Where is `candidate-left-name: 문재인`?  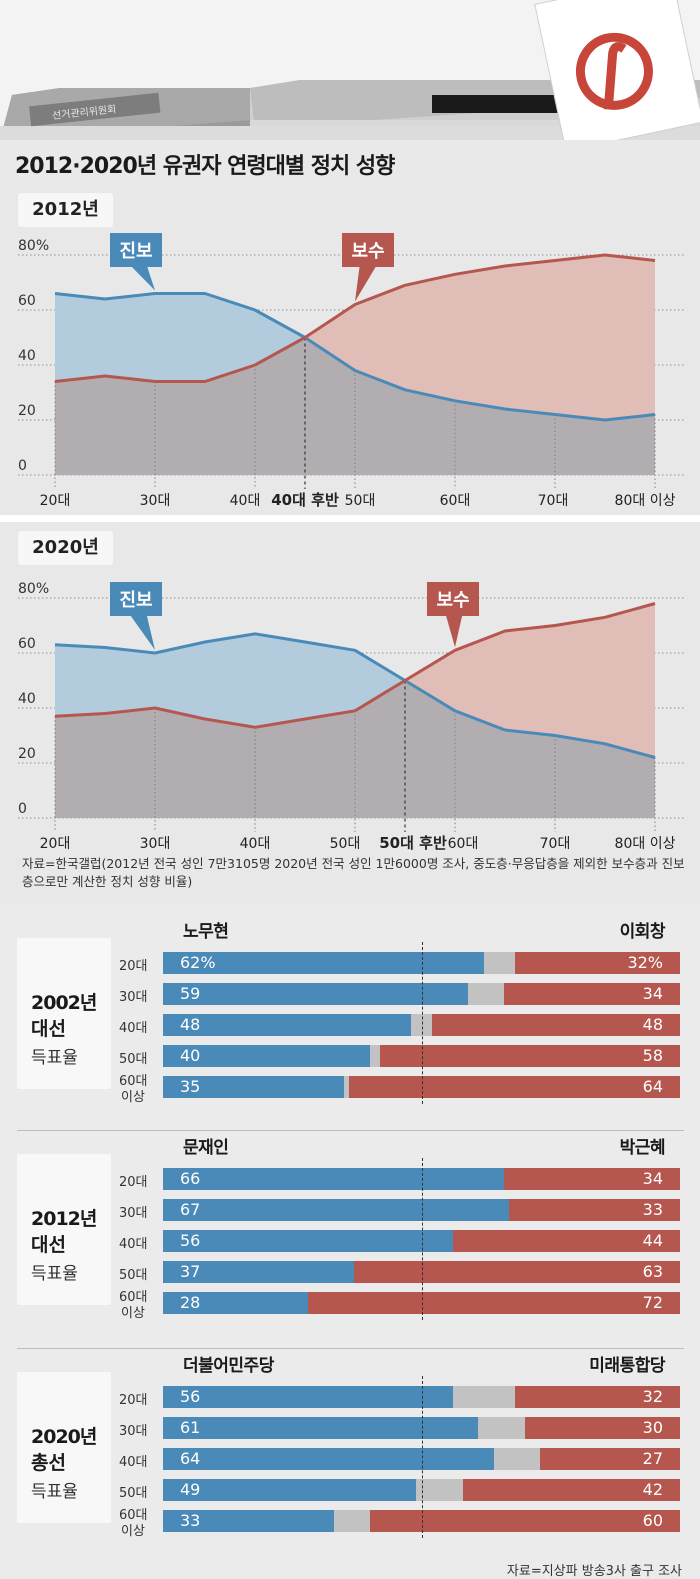 candidate-left-name: 문재인 is located at coordinates (206, 1148).